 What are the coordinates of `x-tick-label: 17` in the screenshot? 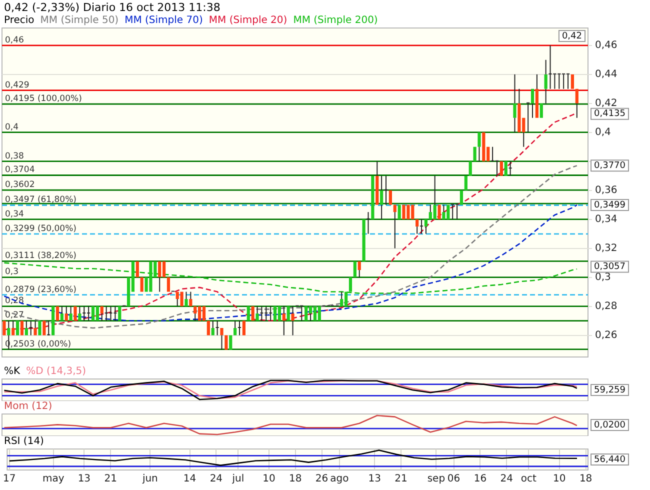 It's located at (9, 479).